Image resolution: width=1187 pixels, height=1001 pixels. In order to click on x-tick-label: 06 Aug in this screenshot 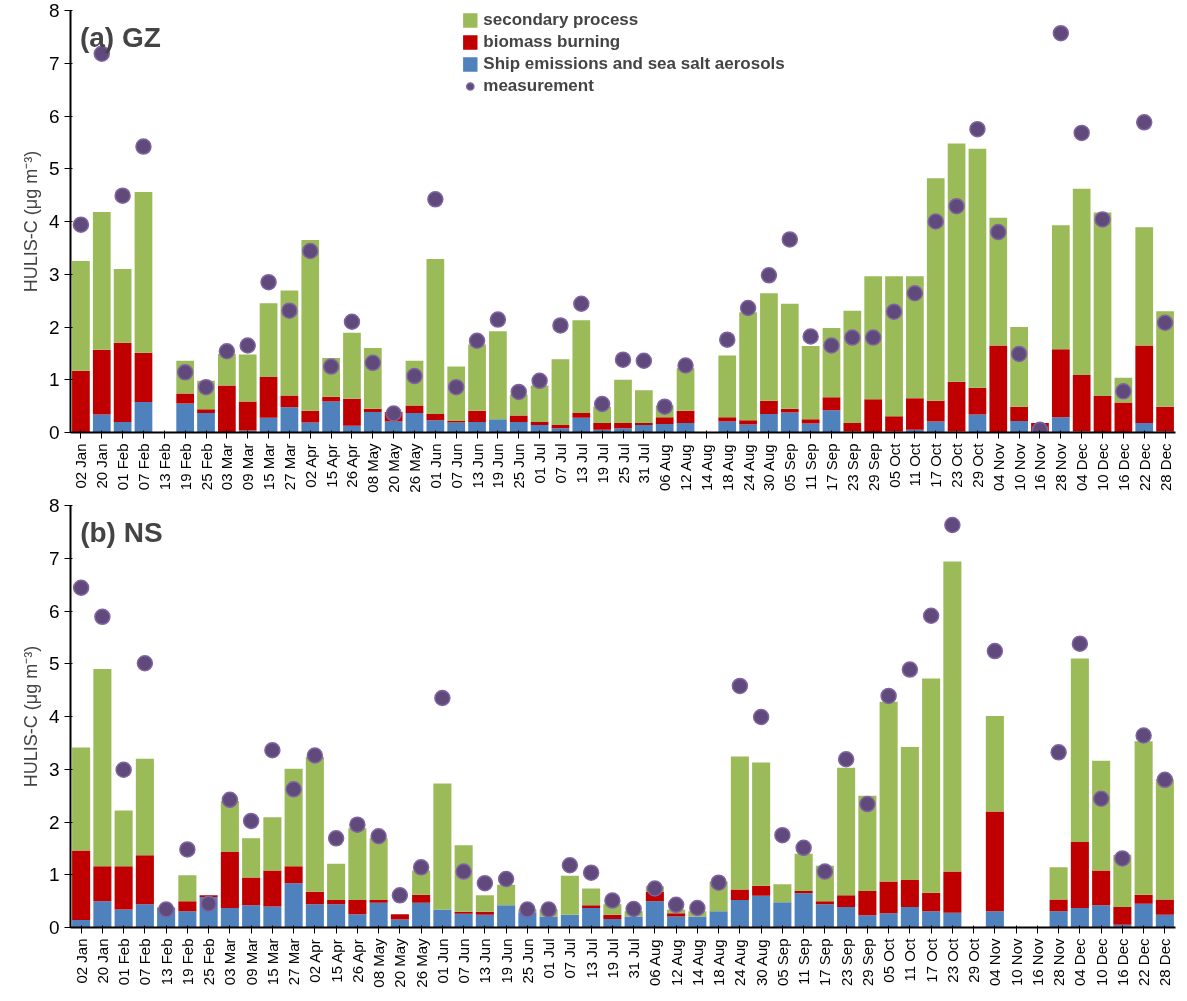, I will do `click(665, 468)`.